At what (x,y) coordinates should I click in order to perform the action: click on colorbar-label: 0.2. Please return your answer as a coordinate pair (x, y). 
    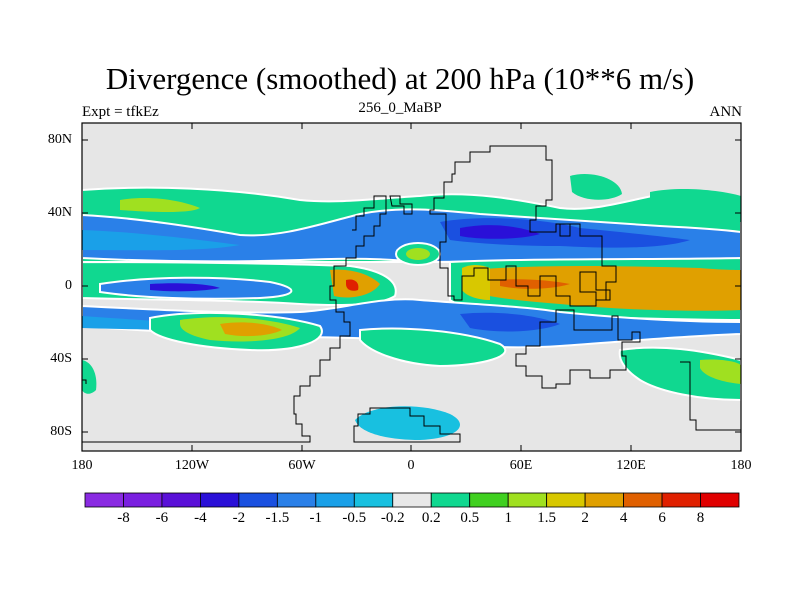
    Looking at the image, I should click on (431, 518).